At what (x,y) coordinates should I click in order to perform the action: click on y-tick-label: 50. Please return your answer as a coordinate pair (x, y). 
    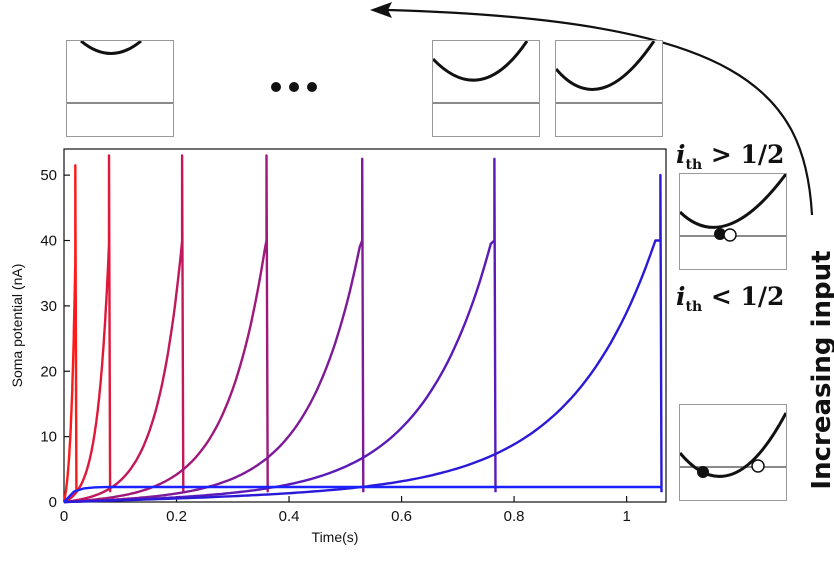
    Looking at the image, I should click on (48, 175).